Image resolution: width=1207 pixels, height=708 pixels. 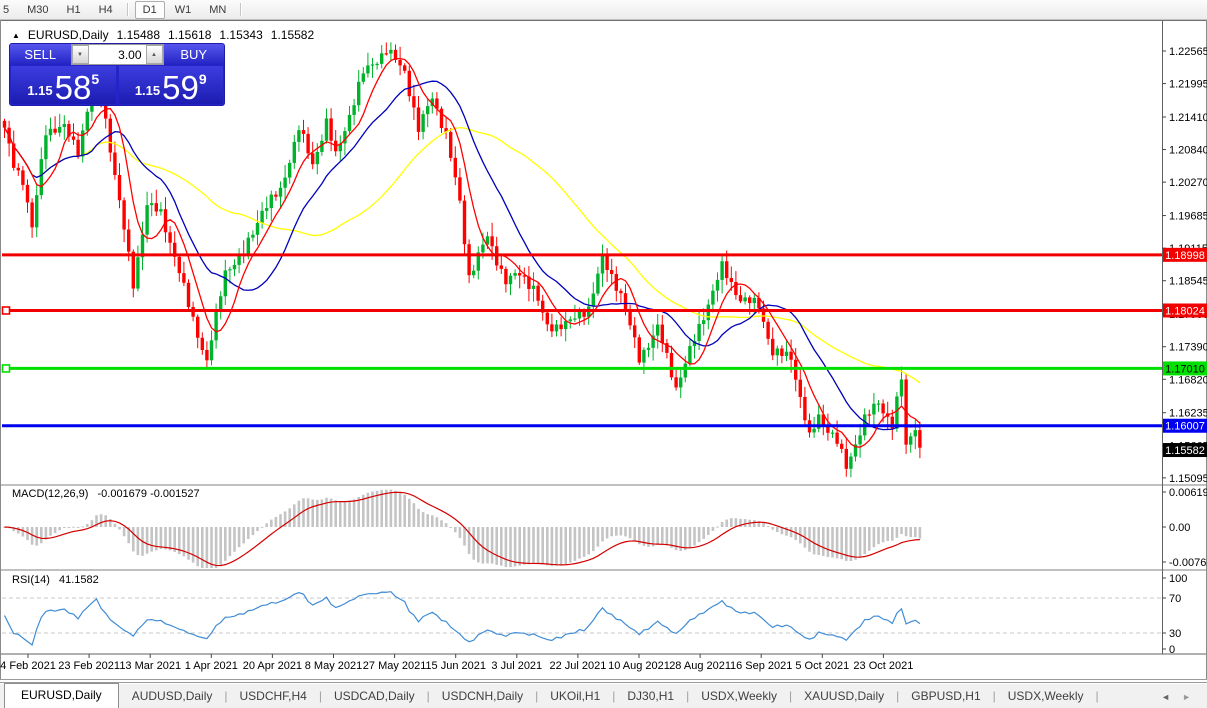 What do you see at coordinates (1185, 451) in the screenshot?
I see `current-price-tag-text: 1.15582` at bounding box center [1185, 451].